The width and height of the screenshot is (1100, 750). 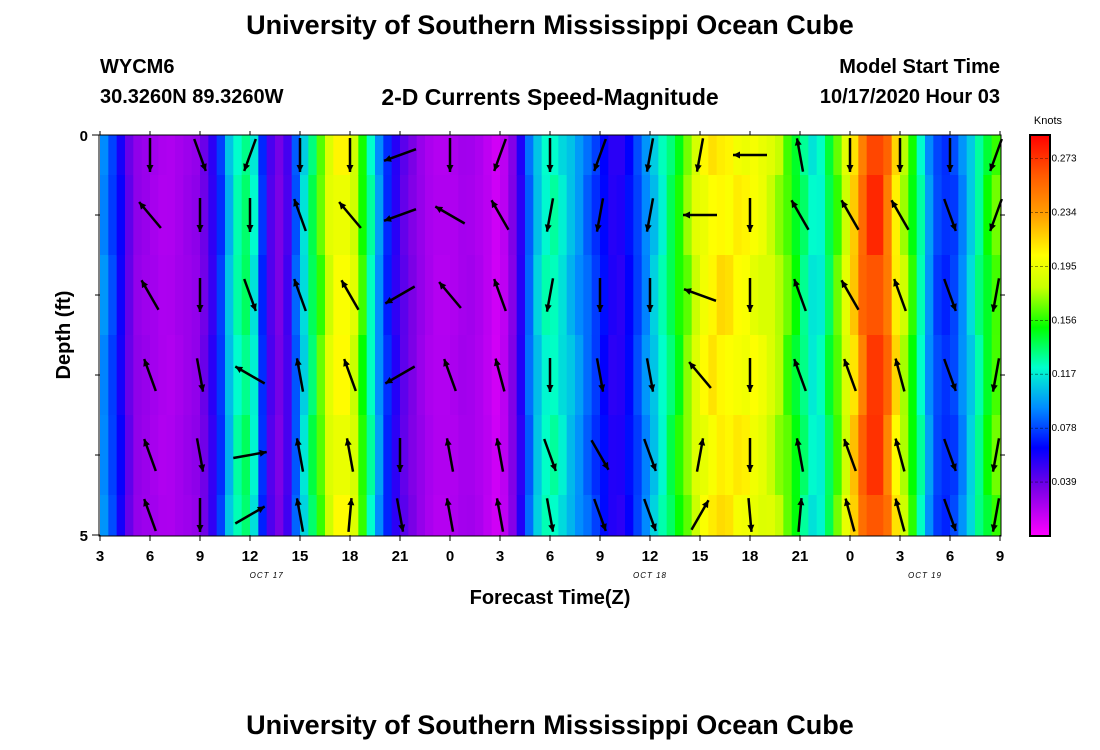 What do you see at coordinates (84, 536) in the screenshot?
I see `y-tick-label: 5` at bounding box center [84, 536].